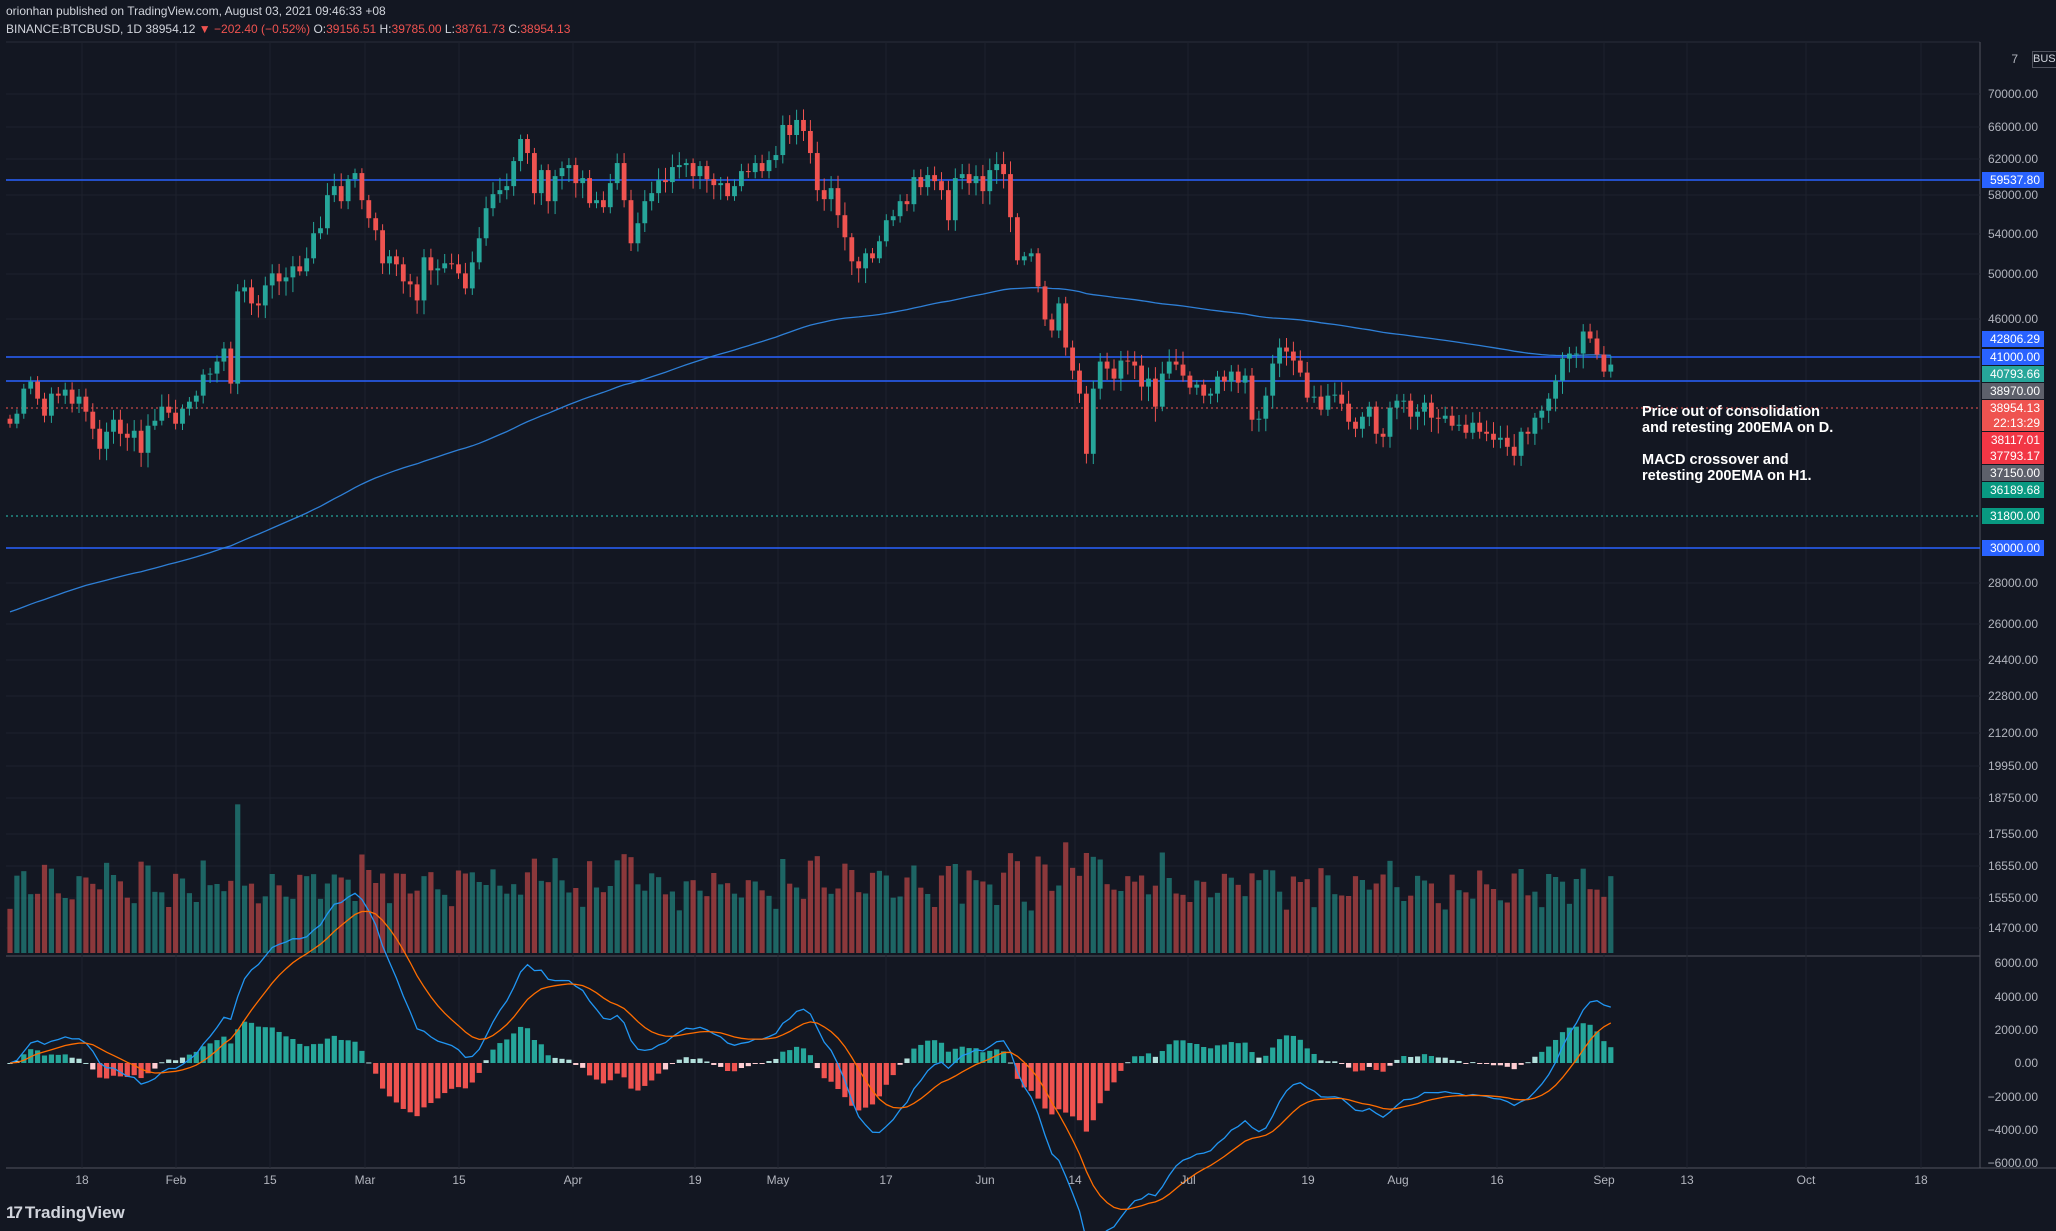 The width and height of the screenshot is (2056, 1231). I want to click on macd-axis-label: −2000.00, so click(2013, 1097).